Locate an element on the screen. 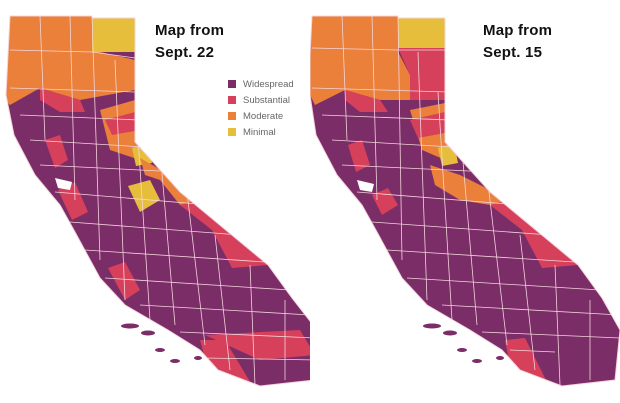  legend-label-substantial: Substantial is located at coordinates (267, 100).